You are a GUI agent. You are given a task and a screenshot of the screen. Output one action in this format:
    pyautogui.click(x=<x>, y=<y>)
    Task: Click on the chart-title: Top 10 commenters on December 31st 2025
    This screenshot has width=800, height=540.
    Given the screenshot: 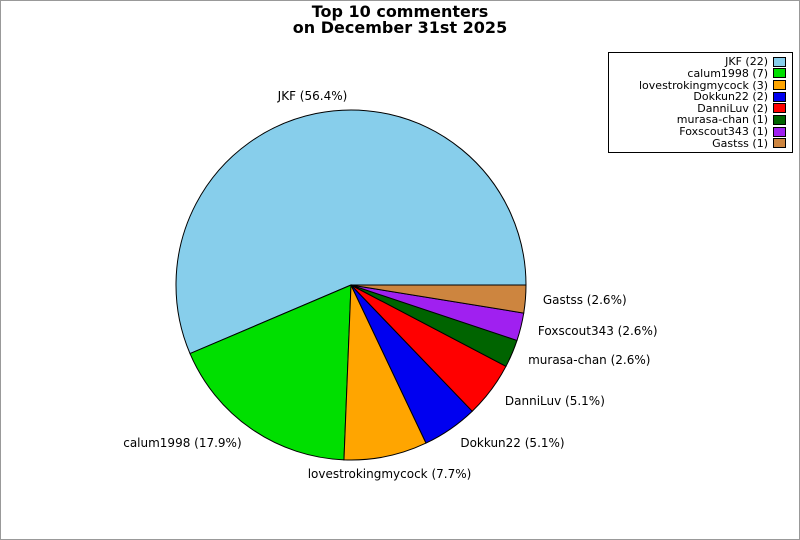 What is the action you would take?
    pyautogui.click(x=400, y=20)
    